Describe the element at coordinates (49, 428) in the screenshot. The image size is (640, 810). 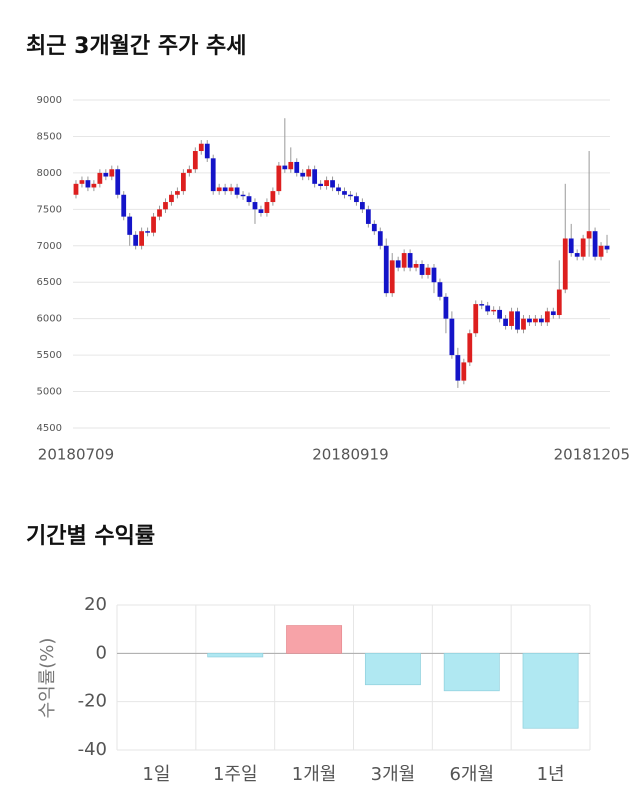
I see `y-tick-label: 4500` at that location.